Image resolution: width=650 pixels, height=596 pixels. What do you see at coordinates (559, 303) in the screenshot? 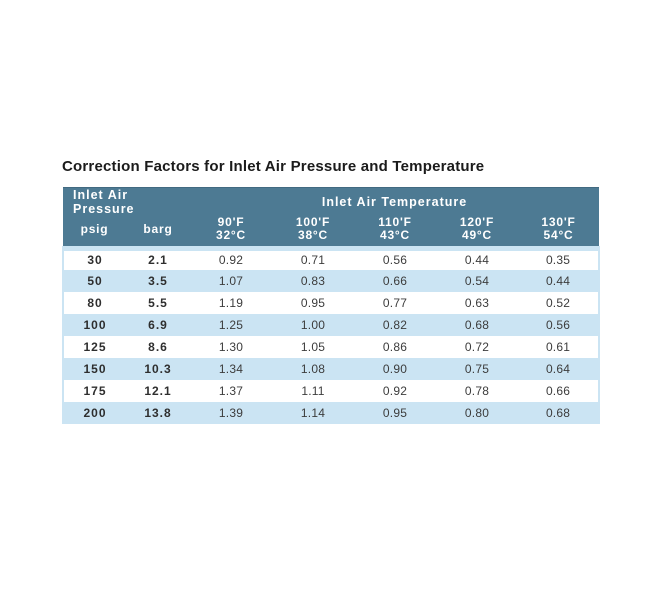
I see `correction-factor-cell: 0.52` at bounding box center [559, 303].